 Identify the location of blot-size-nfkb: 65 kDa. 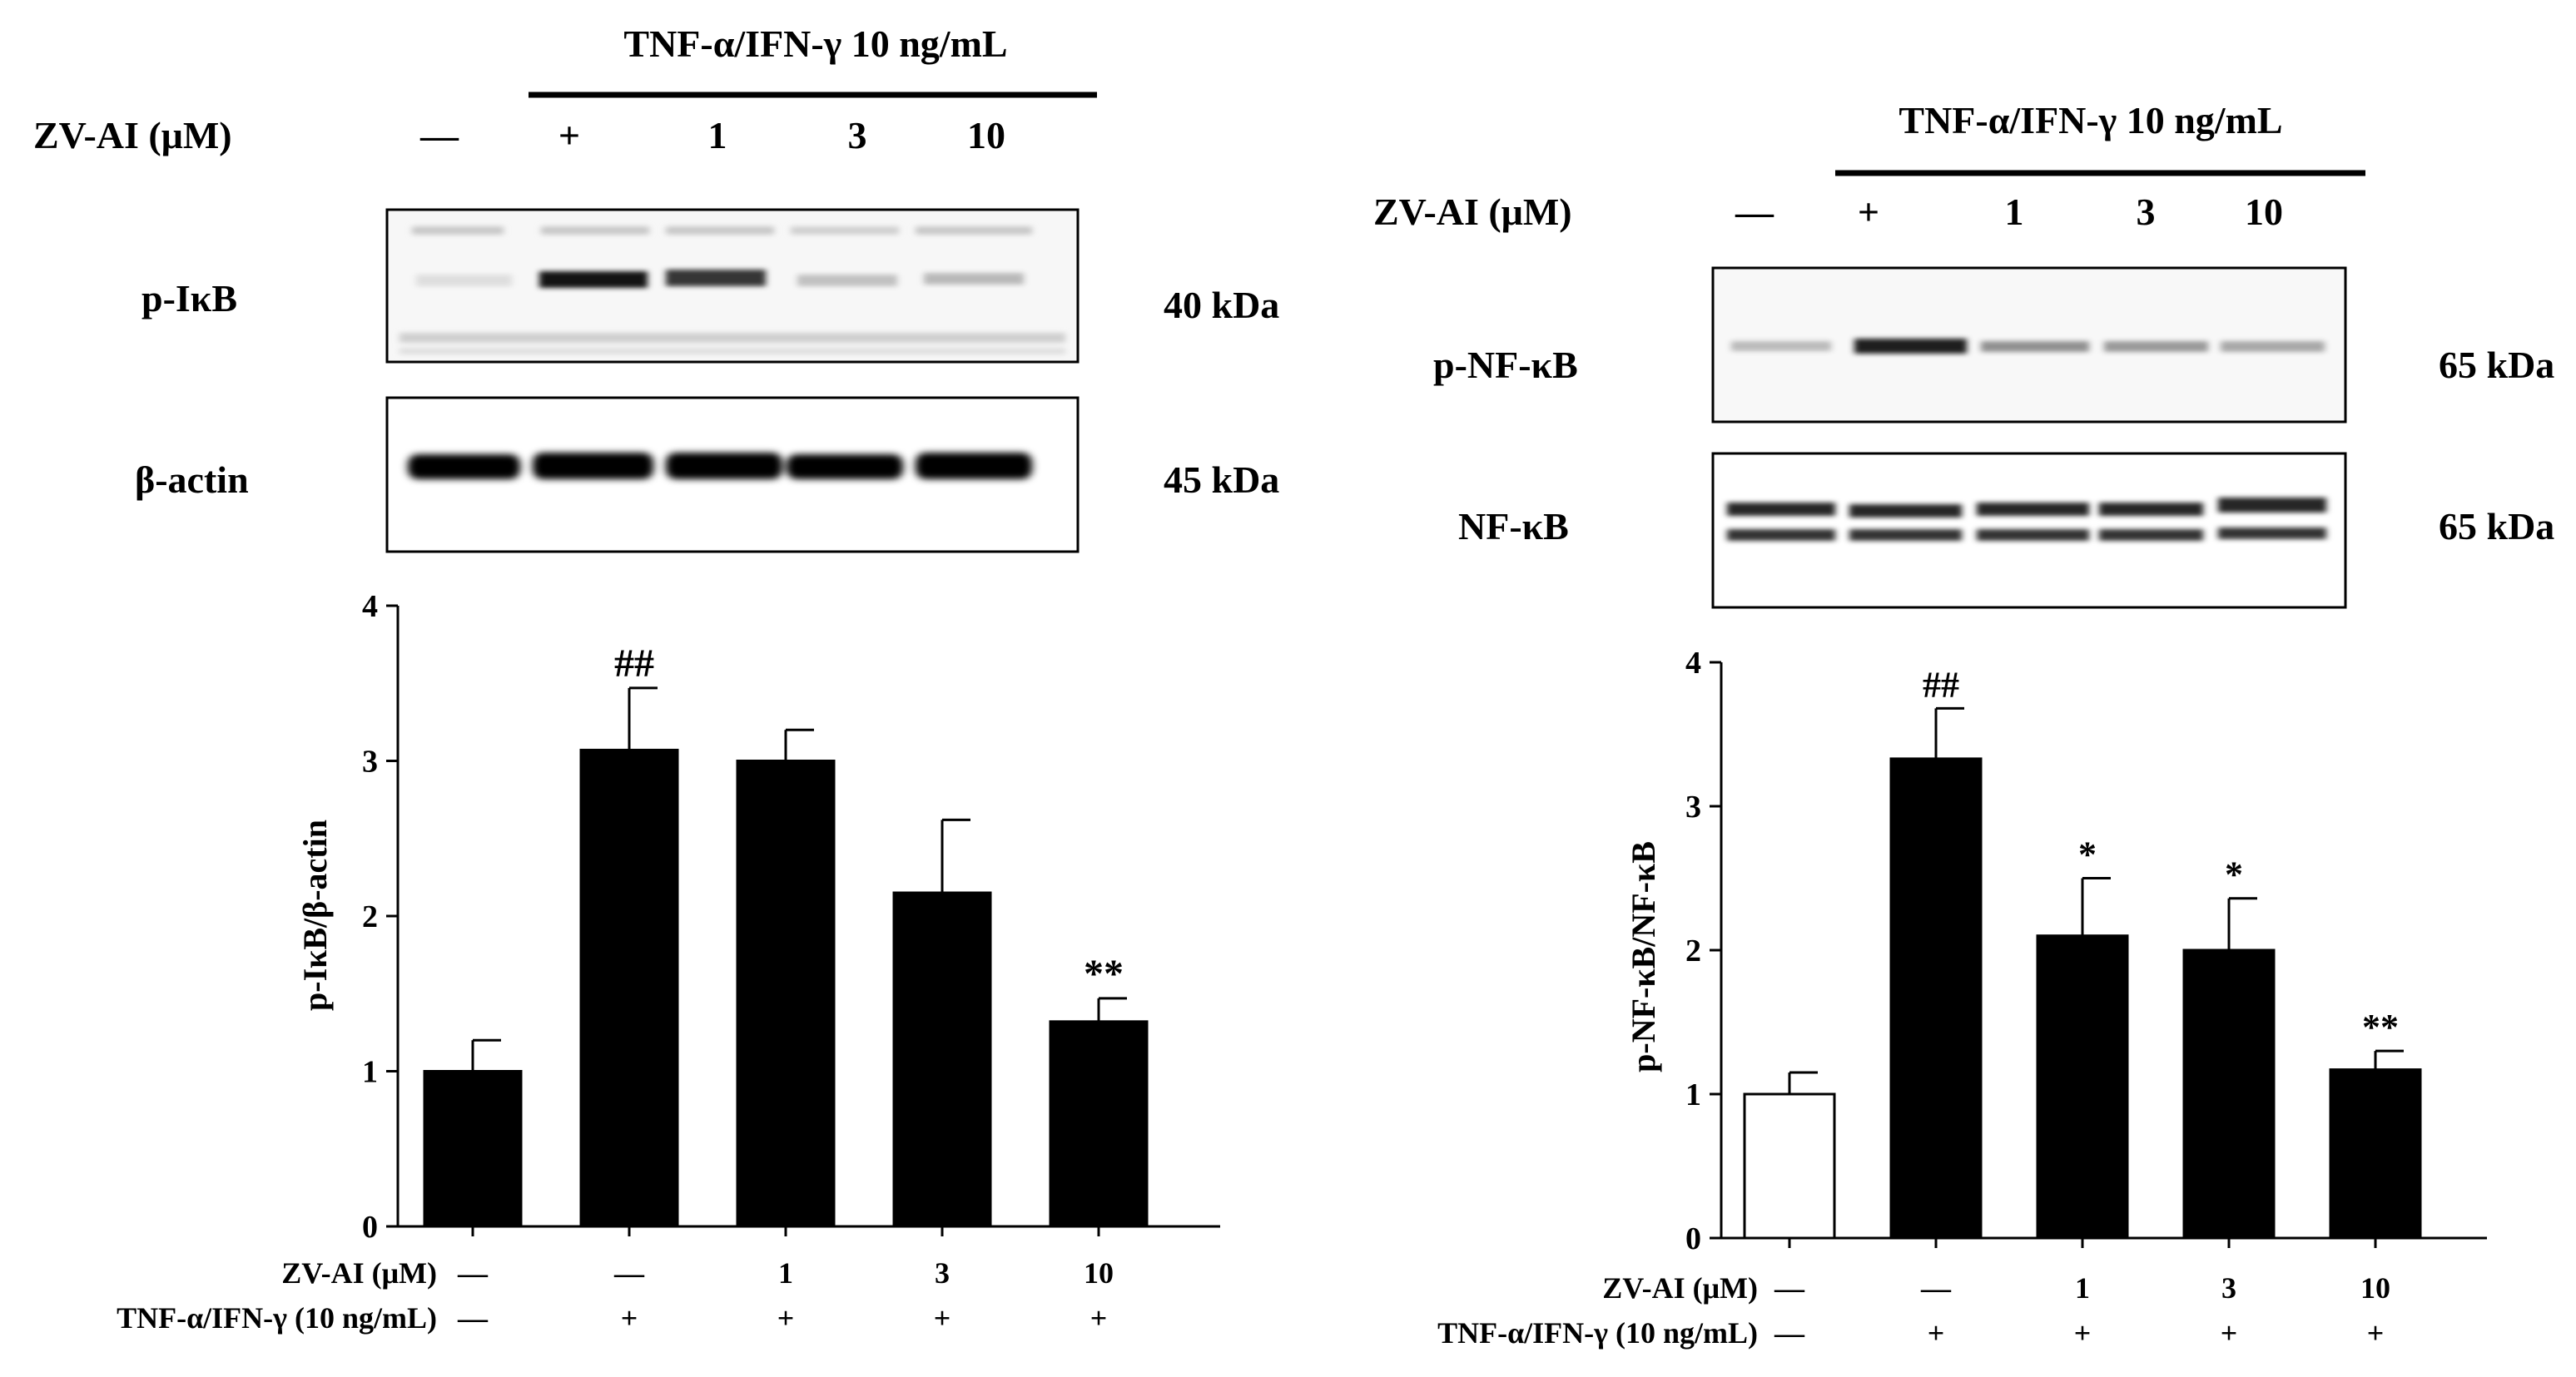
(2496, 526).